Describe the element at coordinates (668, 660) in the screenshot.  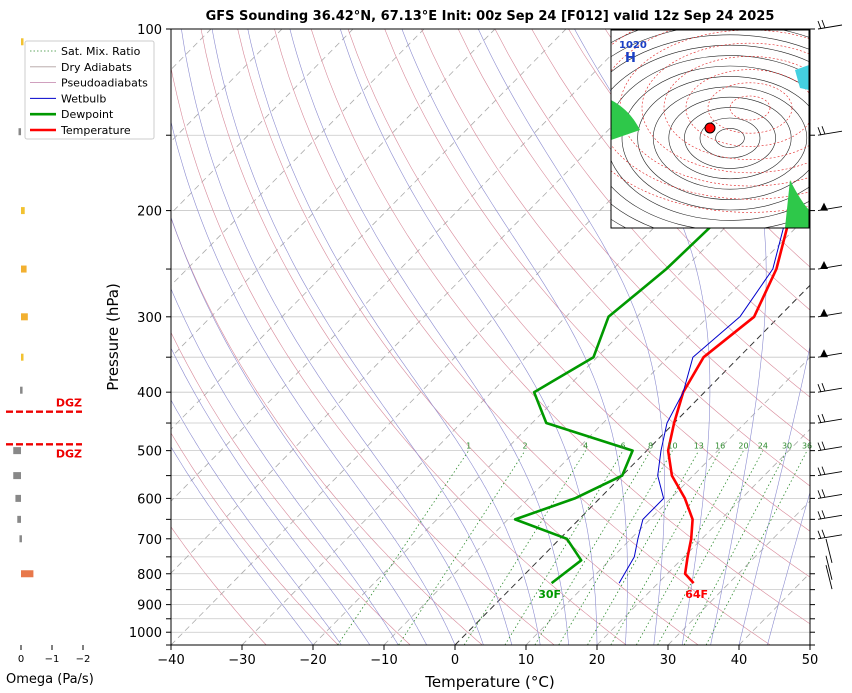
I see `x-tick-label: 30` at that location.